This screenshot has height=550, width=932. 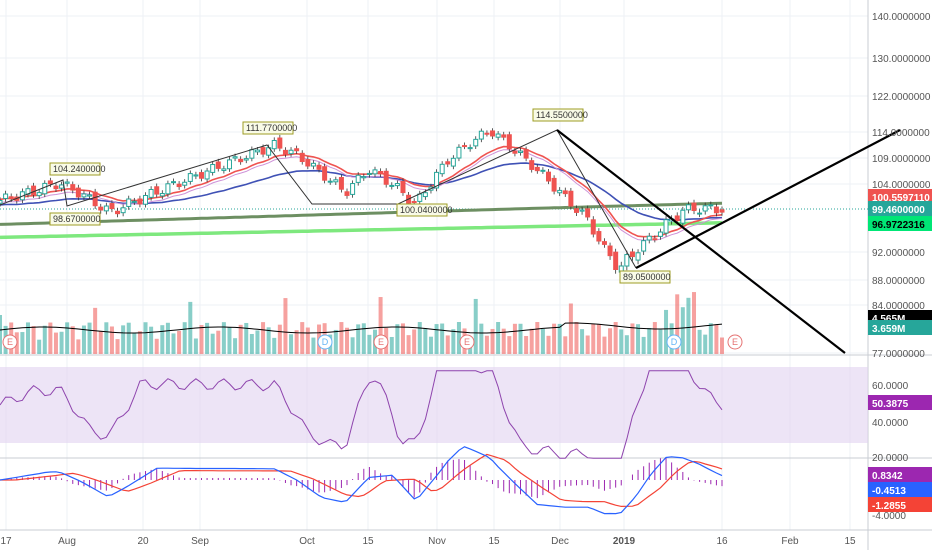 What do you see at coordinates (900, 489) in the screenshot?
I see `macd-line-badge: -0.4513` at bounding box center [900, 489].